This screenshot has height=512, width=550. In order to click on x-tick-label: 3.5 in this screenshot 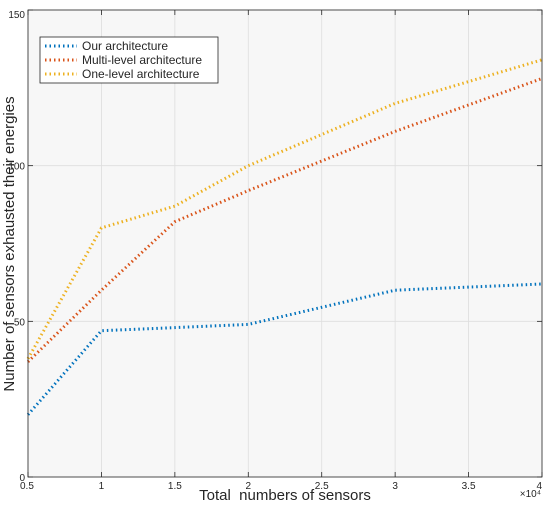, I will do `click(469, 486)`.